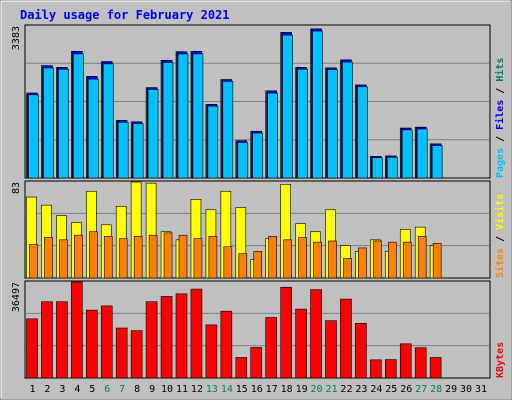 The height and width of the screenshot is (405, 512). I want to click on x-tick-day-24: 24, so click(376, 389).